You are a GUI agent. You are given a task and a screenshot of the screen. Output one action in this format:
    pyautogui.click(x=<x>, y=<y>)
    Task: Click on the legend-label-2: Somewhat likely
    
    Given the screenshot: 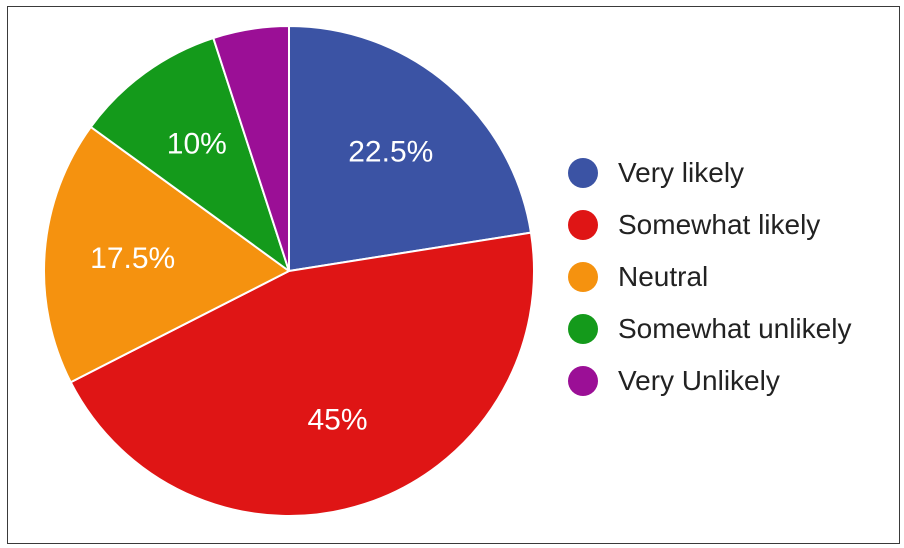 What is the action you would take?
    pyautogui.click(x=719, y=224)
    